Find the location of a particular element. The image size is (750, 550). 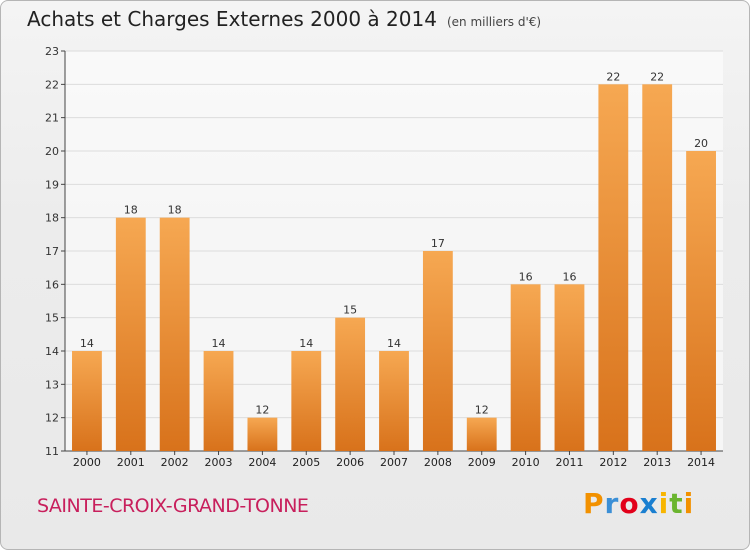

y-tick-label: 19 is located at coordinates (52, 184).